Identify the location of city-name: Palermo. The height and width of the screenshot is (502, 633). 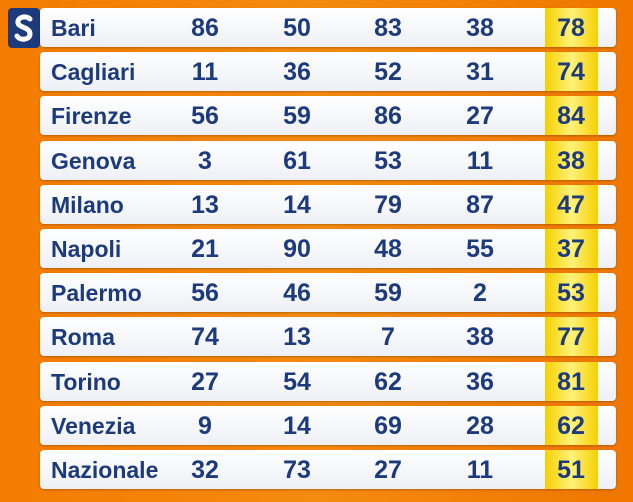
(96, 293).